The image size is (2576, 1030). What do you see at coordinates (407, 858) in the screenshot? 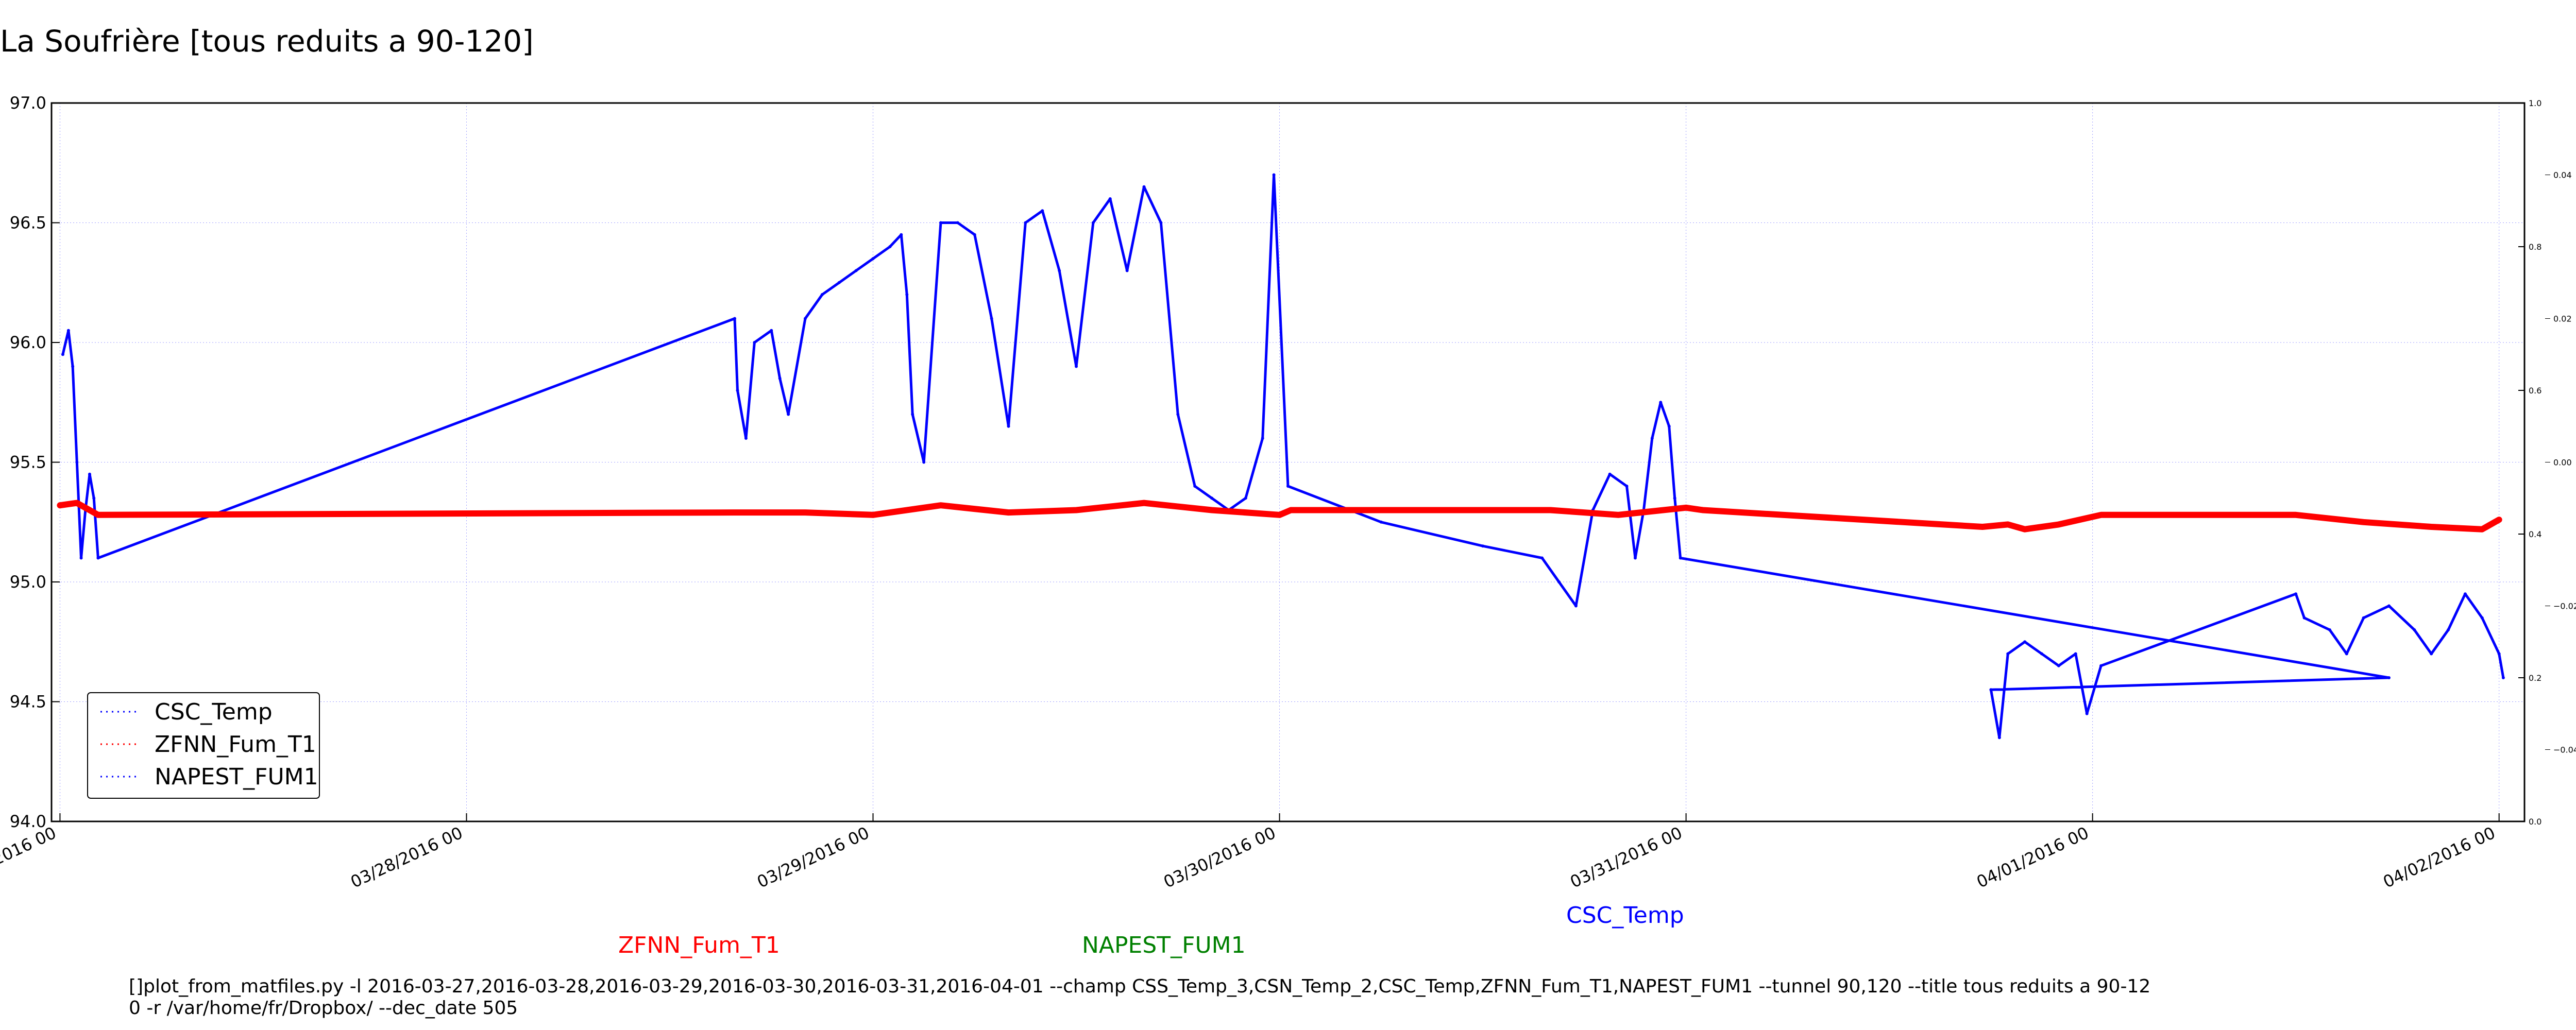
I see `x-tick-label: 03/28/2016 00` at bounding box center [407, 858].